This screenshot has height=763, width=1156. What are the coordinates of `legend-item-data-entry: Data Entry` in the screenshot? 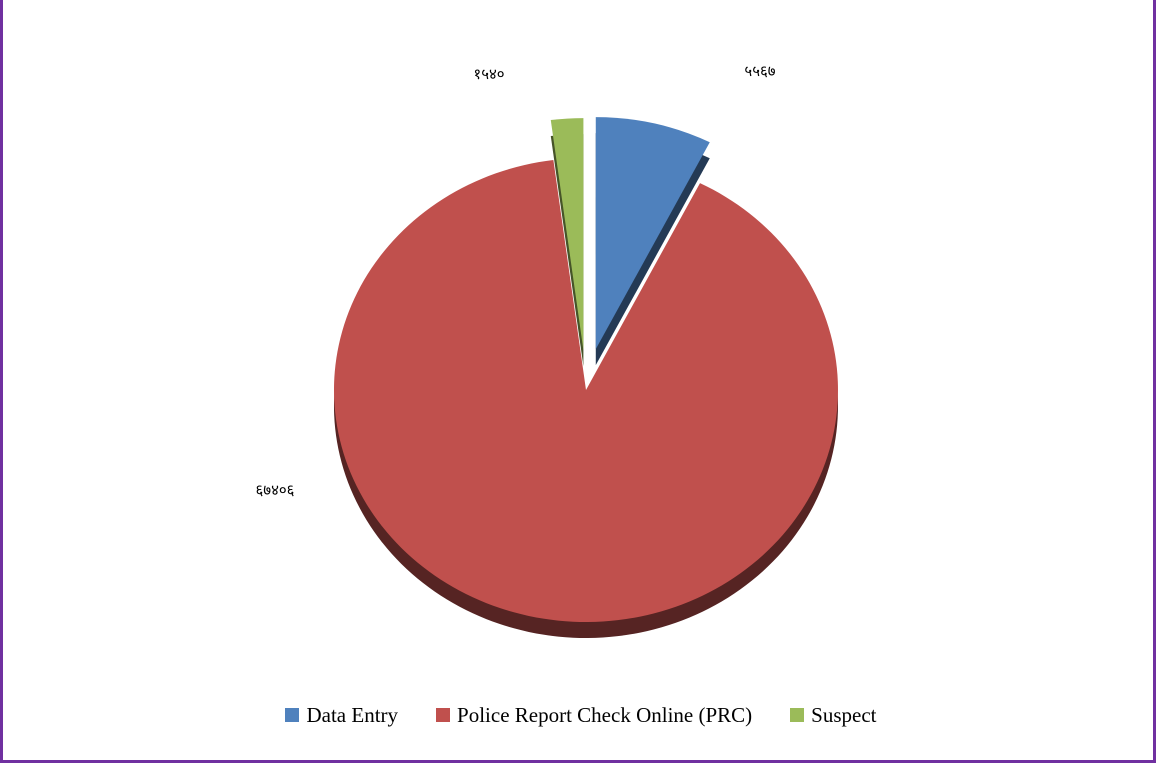 It's located at (341, 715).